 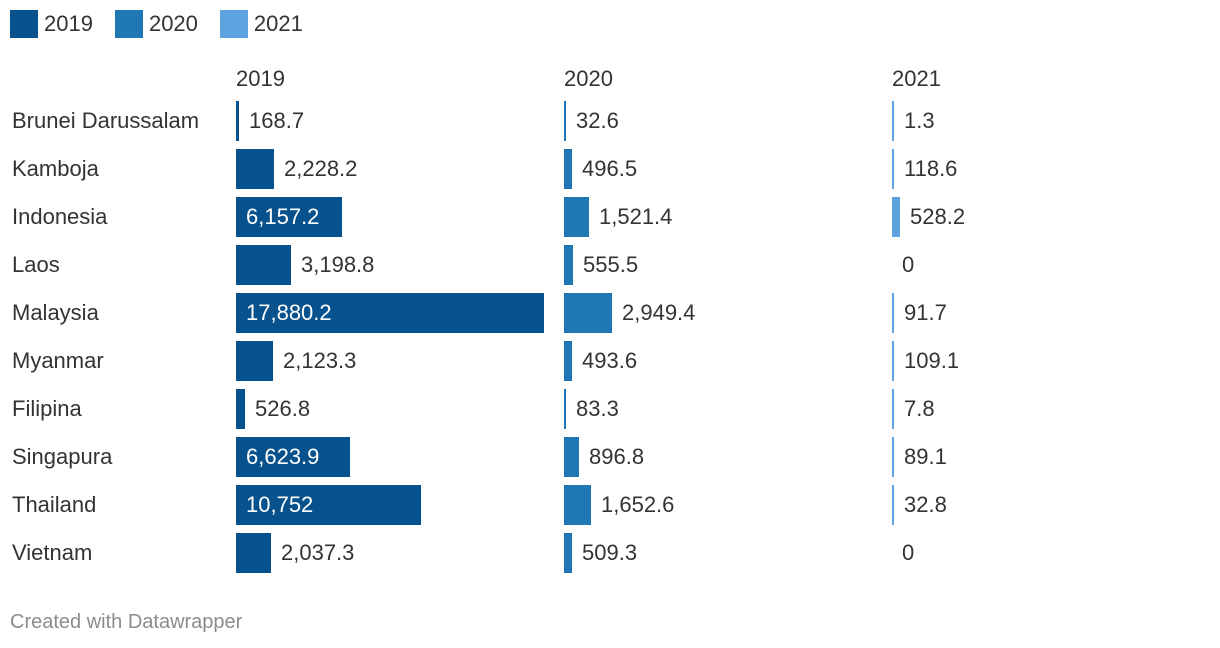 What do you see at coordinates (62, 456) in the screenshot?
I see `category-label-singapura: Singapura` at bounding box center [62, 456].